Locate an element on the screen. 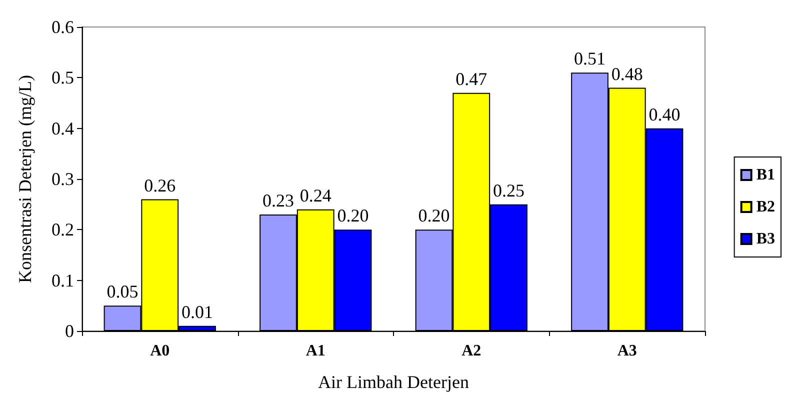 This screenshot has width=793, height=414. y-tick-label: 0.4 is located at coordinates (63, 128).